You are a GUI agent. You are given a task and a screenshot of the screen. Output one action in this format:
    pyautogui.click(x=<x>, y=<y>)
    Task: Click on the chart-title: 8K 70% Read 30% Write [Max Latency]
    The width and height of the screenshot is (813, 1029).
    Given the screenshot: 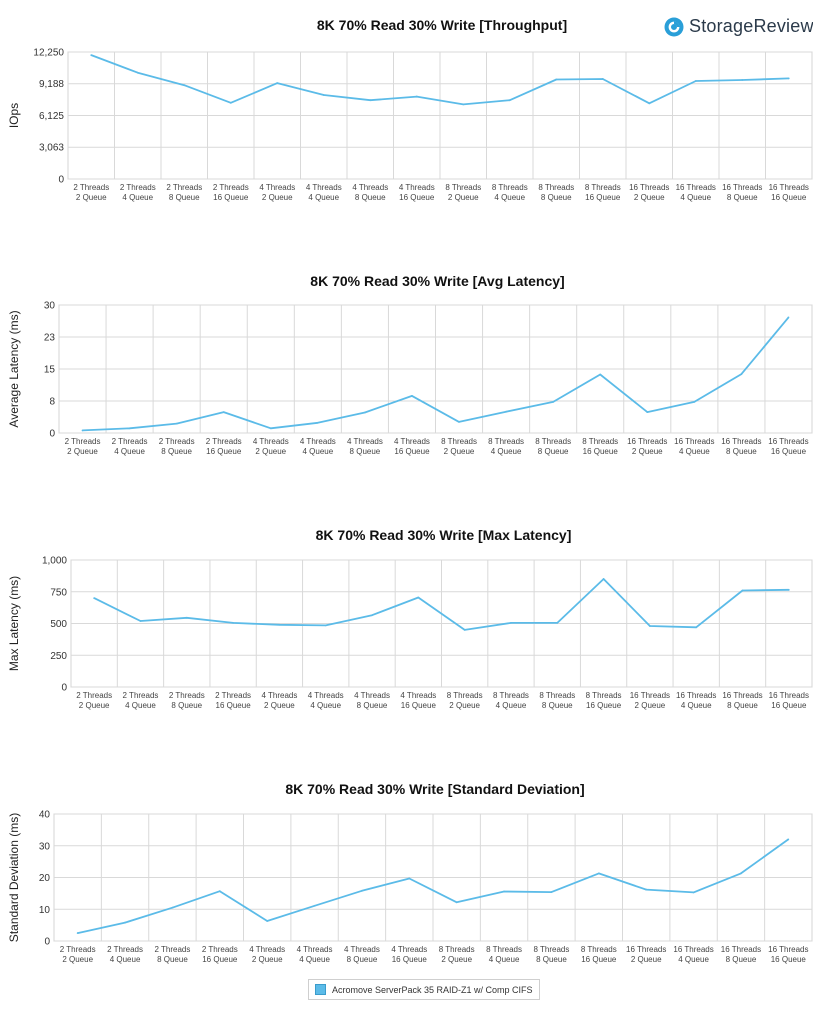 What is the action you would take?
    pyautogui.click(x=444, y=535)
    